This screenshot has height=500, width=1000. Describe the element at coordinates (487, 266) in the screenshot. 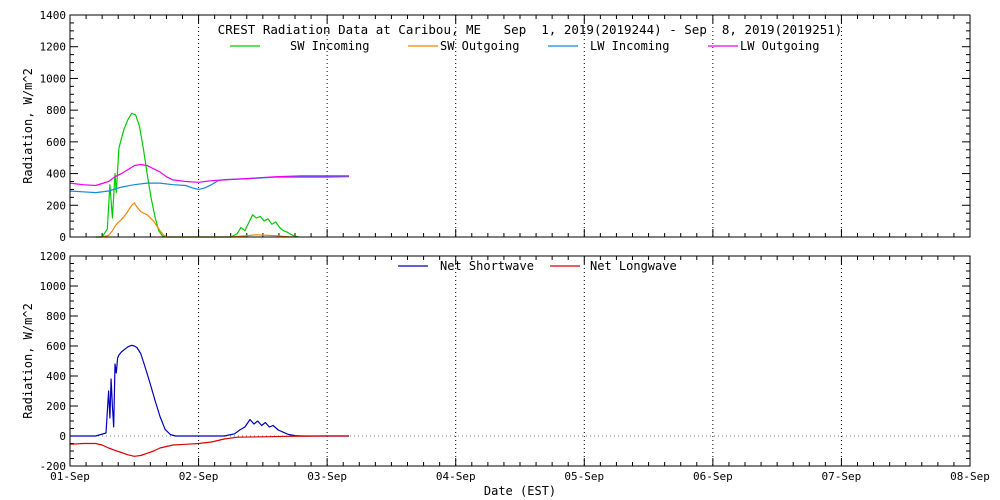

I see `net-shortwave-legend-label: Net Shortwave` at that location.